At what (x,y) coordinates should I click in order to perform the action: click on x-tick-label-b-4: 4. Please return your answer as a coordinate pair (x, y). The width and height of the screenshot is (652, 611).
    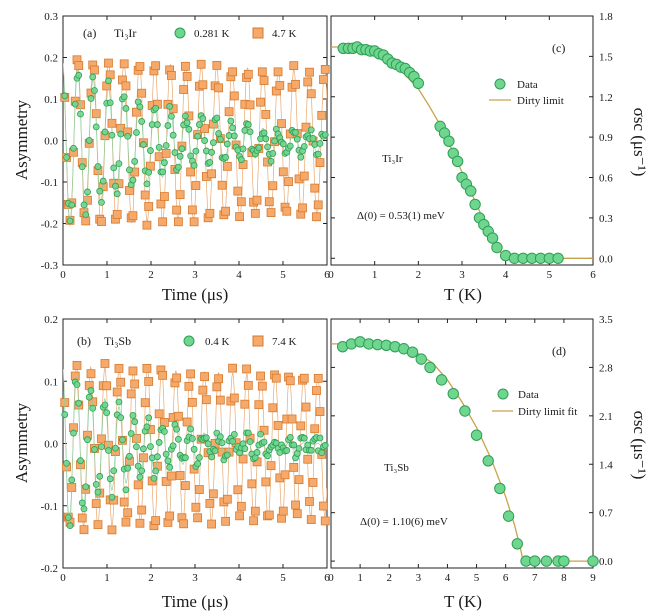
    Looking at the image, I should click on (239, 578).